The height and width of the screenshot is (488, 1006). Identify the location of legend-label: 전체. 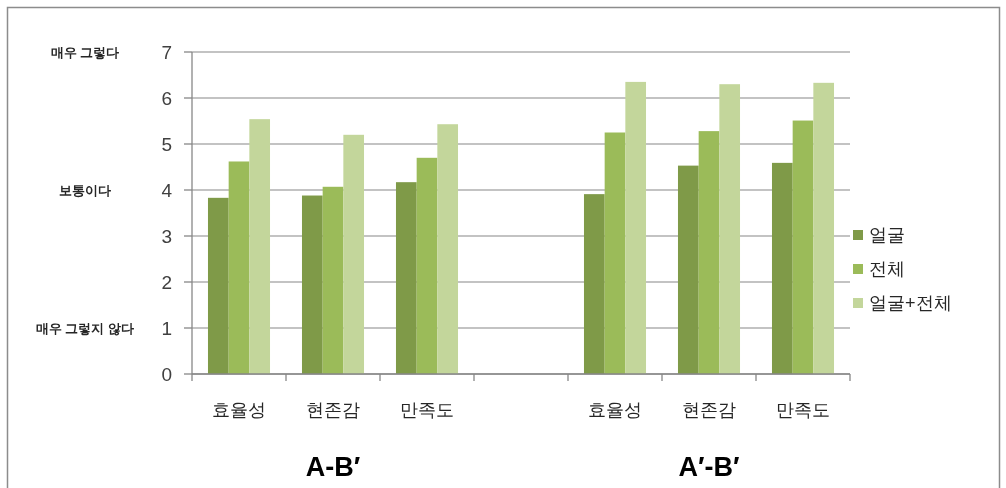
(887, 269).